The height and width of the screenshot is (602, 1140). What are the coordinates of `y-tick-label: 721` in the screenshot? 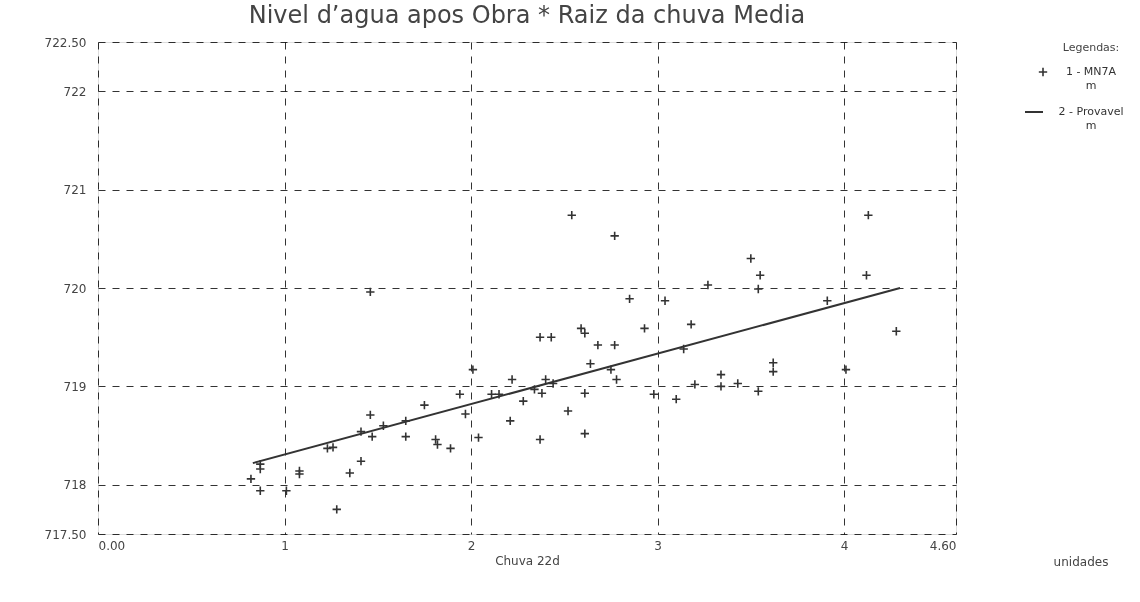 It's located at (75, 190).